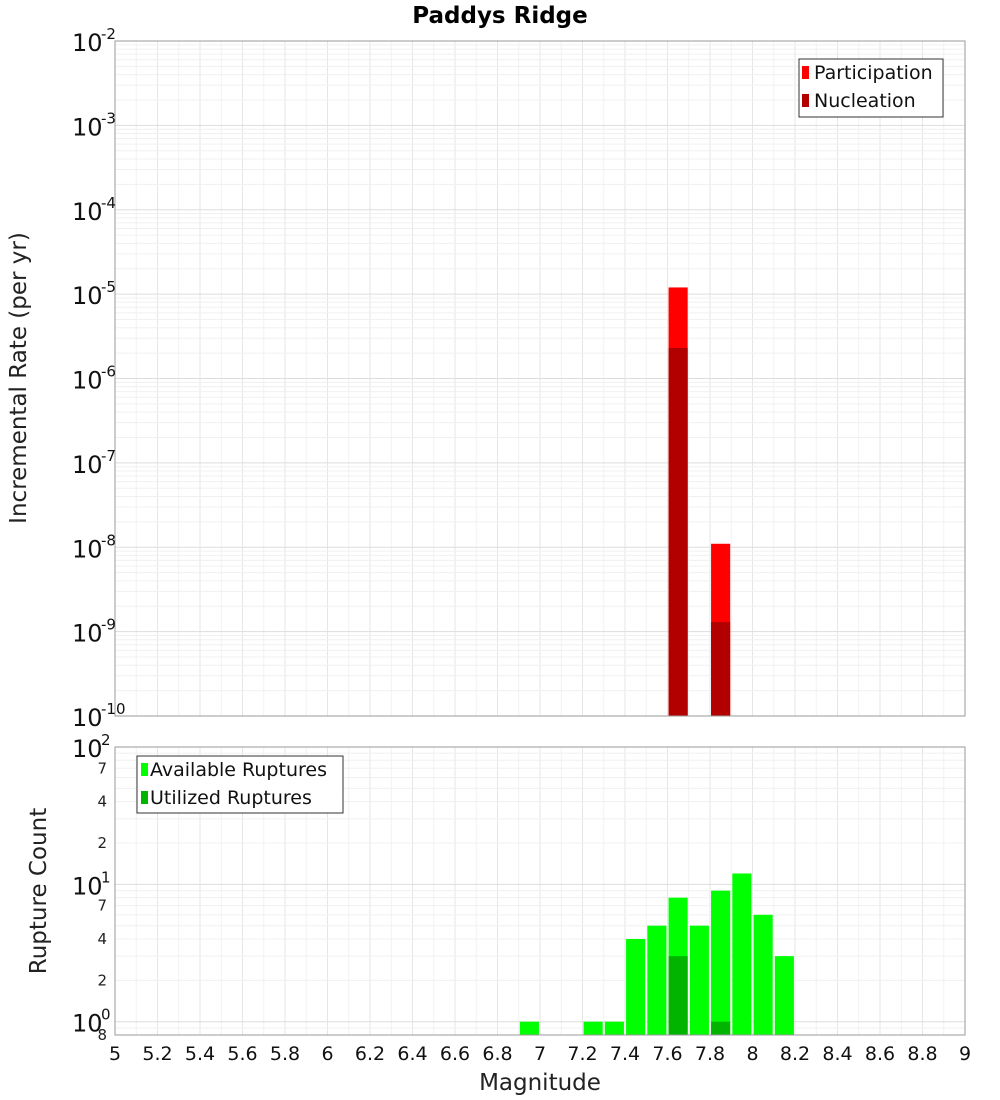 The image size is (1000, 1100). Describe the element at coordinates (805, 100) in the screenshot. I see `nucleation-legend-swatch` at that location.